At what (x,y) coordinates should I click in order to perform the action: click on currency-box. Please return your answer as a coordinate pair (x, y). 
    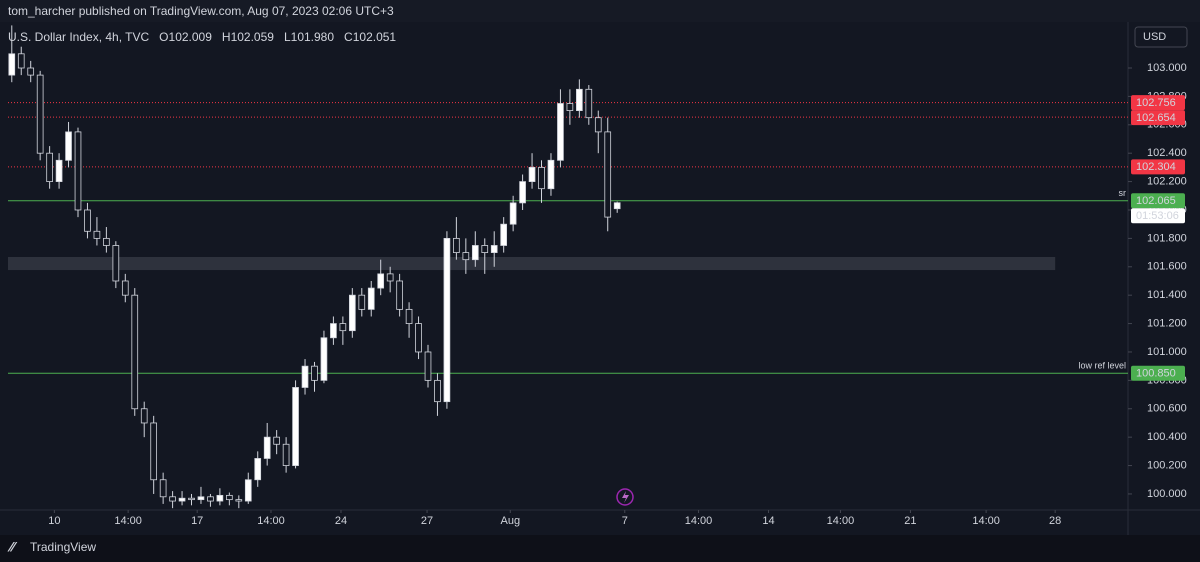
    Looking at the image, I should click on (1161, 37).